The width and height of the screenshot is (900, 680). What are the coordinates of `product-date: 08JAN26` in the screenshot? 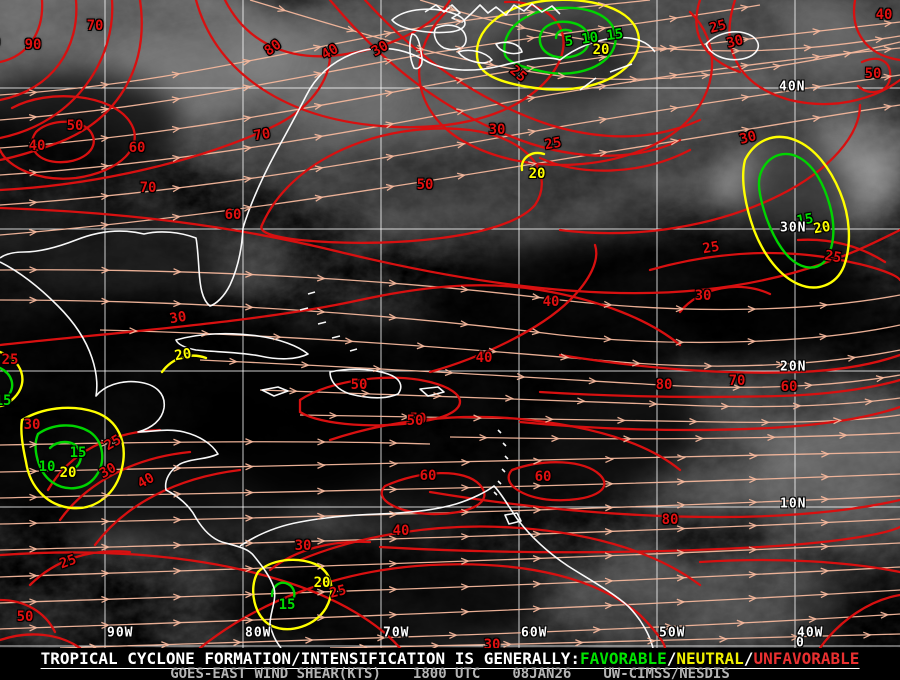 It's located at (542, 673).